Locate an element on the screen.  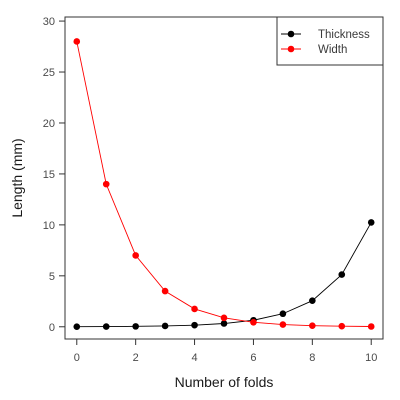
x-tick-label: 8 is located at coordinates (312, 358).